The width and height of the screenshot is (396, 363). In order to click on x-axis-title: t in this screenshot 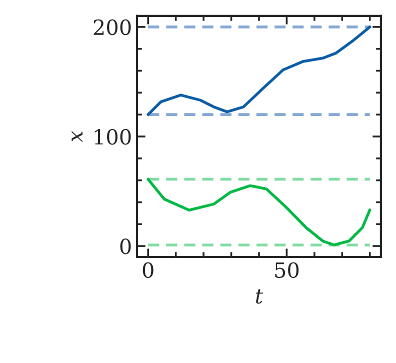, I will do `click(260, 296)`.